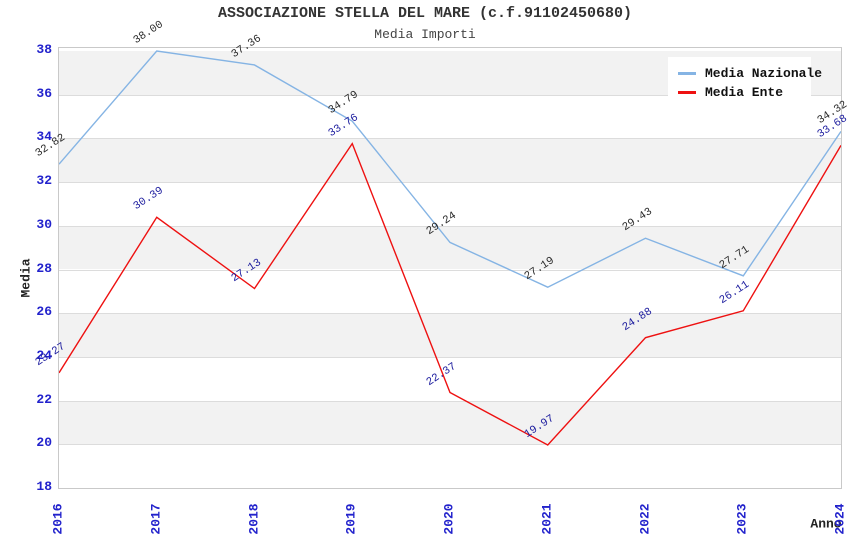 The image size is (850, 550). What do you see at coordinates (156, 519) in the screenshot?
I see `x-tick-label: 2017` at bounding box center [156, 519].